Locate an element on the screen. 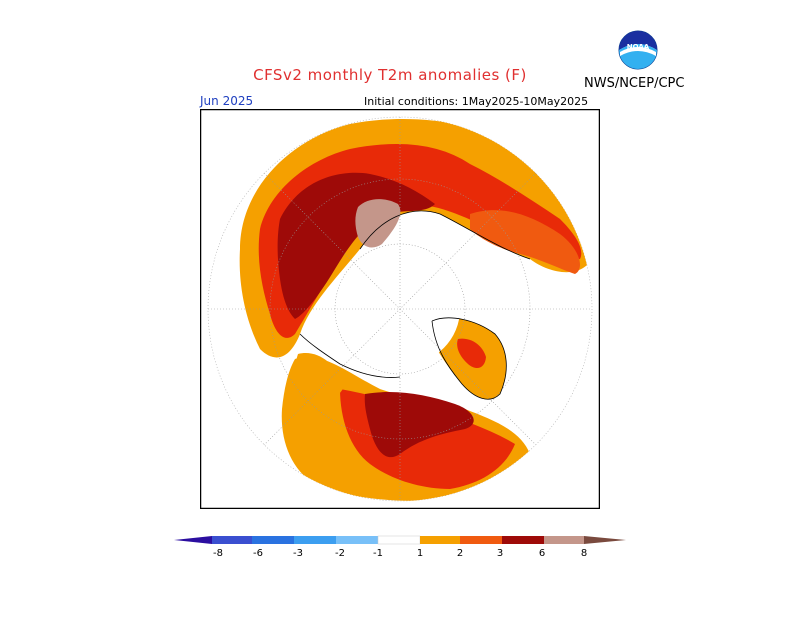  colorbar-tick: 2 is located at coordinates (460, 553).